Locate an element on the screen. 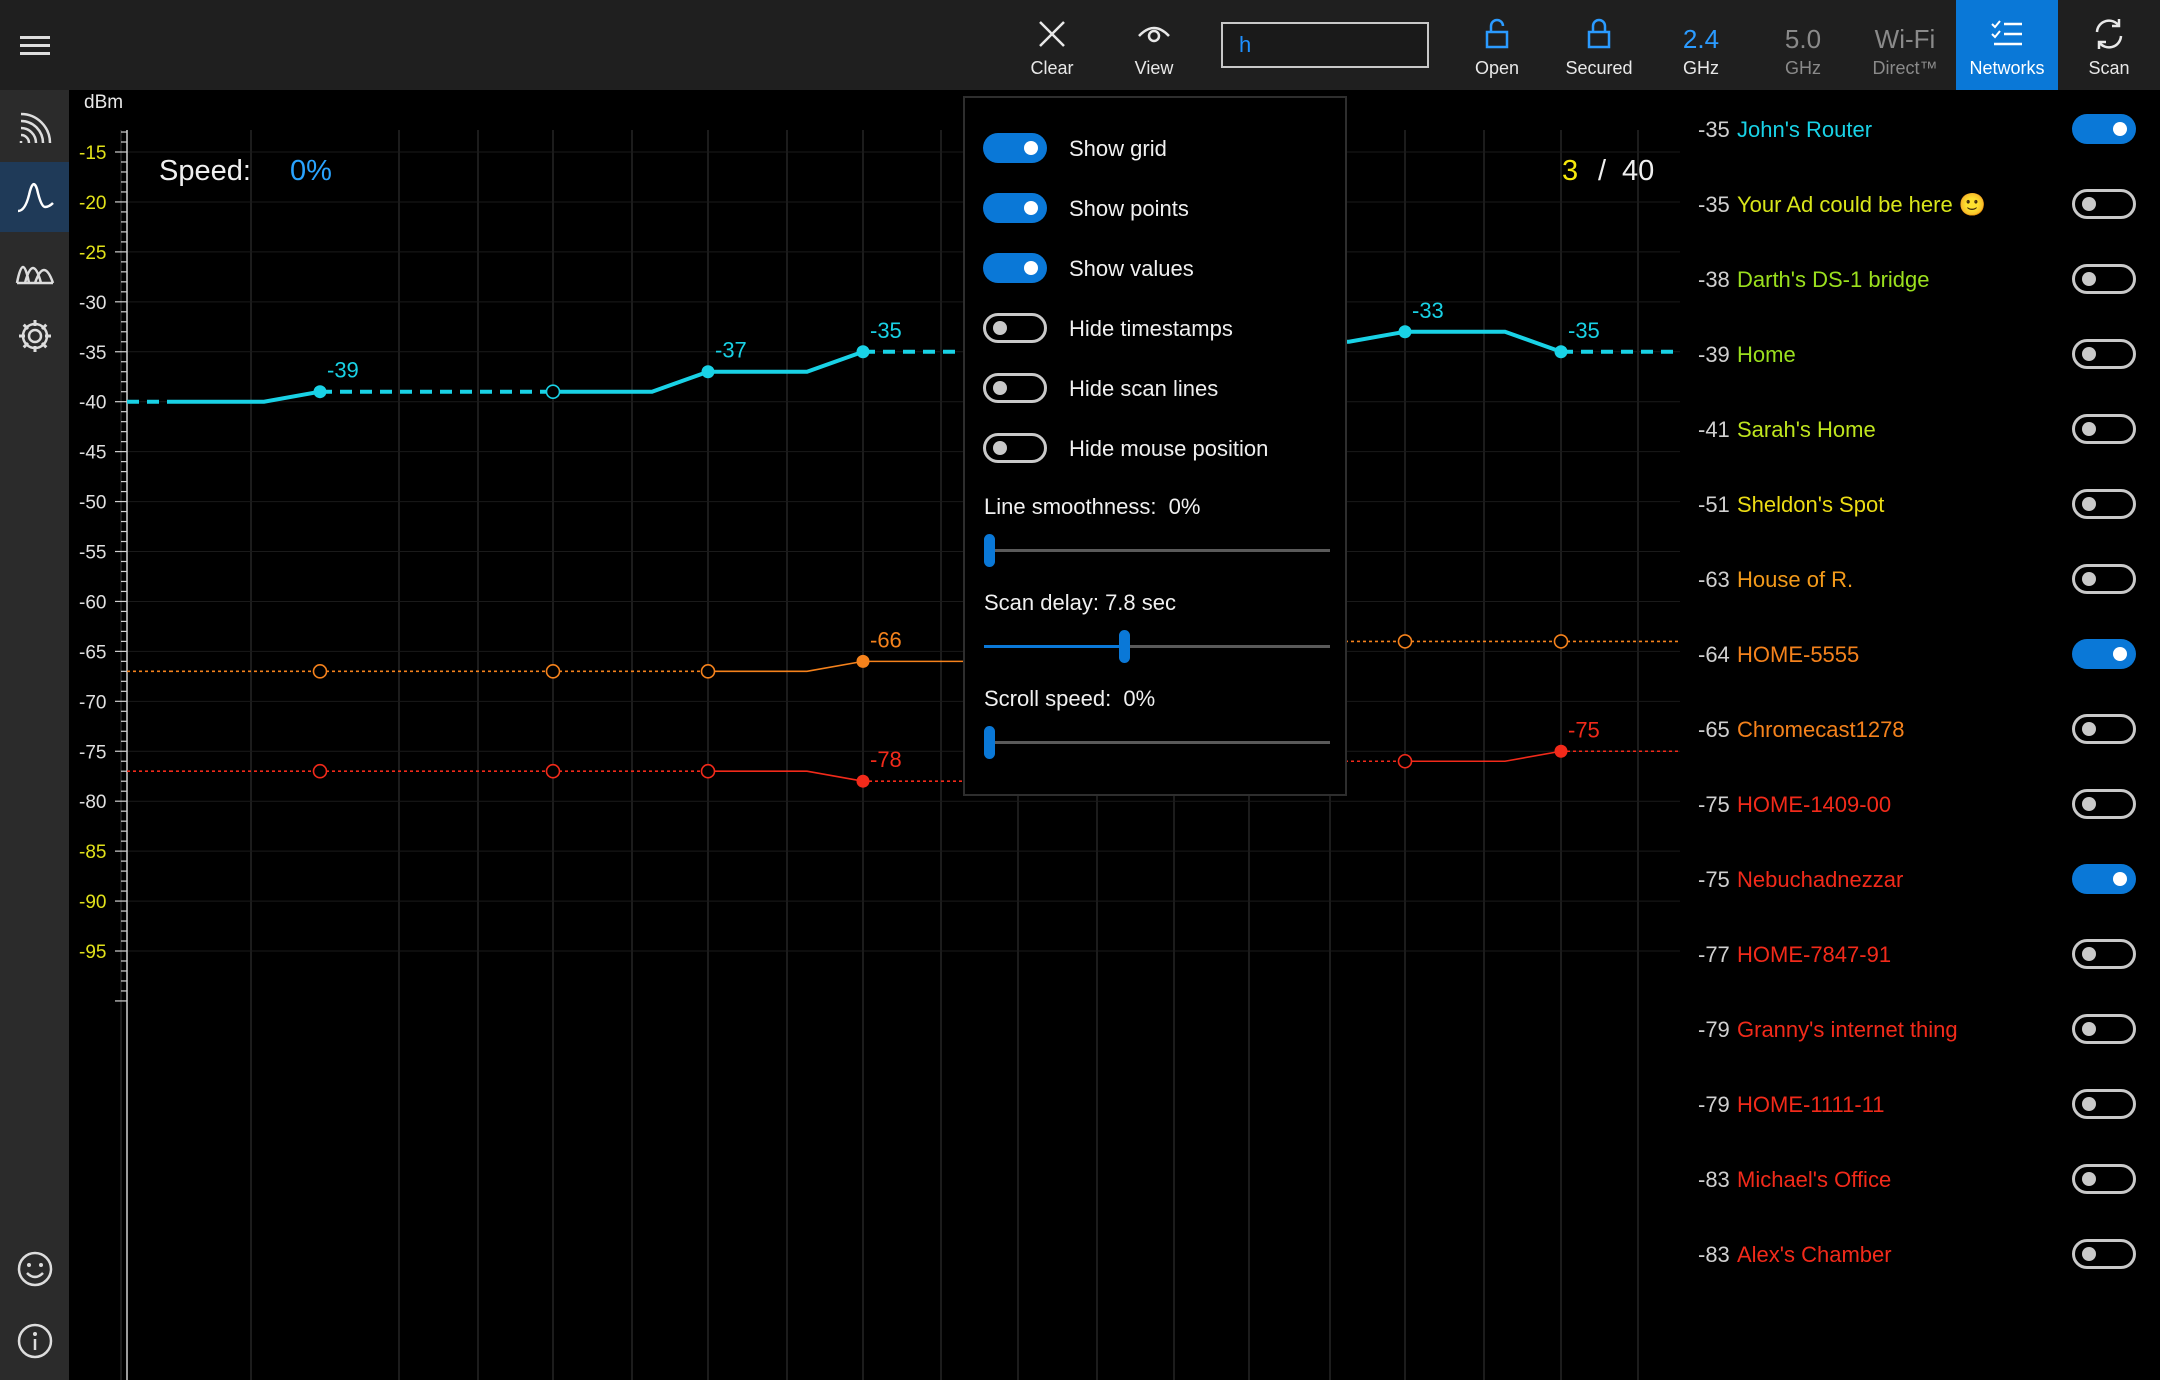 This screenshot has height=1380, width=2160. network-row: -79 Granny's internet thing is located at coordinates (1917, 1031).